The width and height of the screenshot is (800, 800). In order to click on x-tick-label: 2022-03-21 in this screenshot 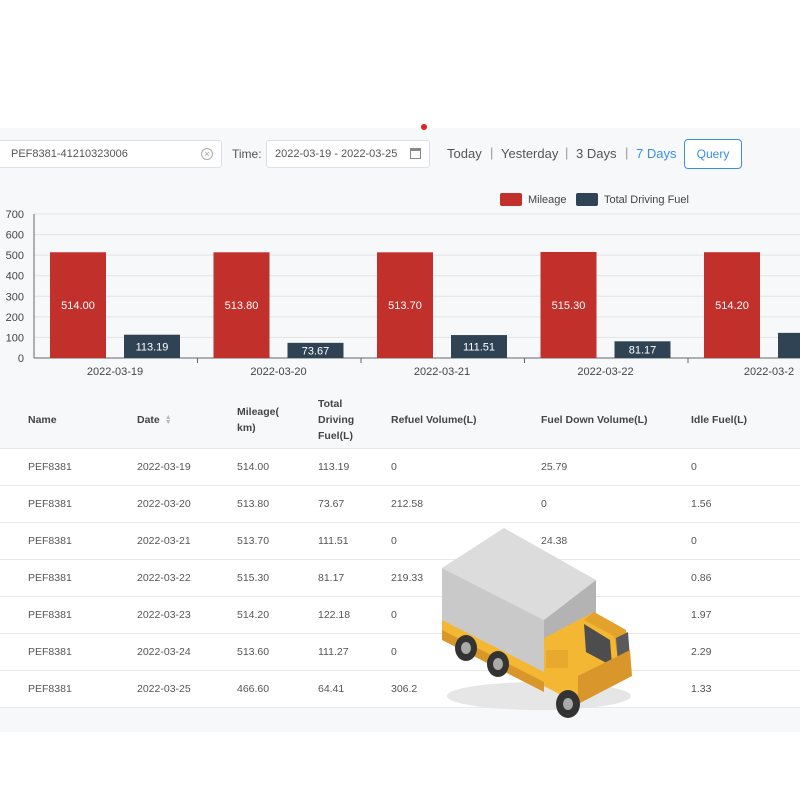, I will do `click(442, 372)`.